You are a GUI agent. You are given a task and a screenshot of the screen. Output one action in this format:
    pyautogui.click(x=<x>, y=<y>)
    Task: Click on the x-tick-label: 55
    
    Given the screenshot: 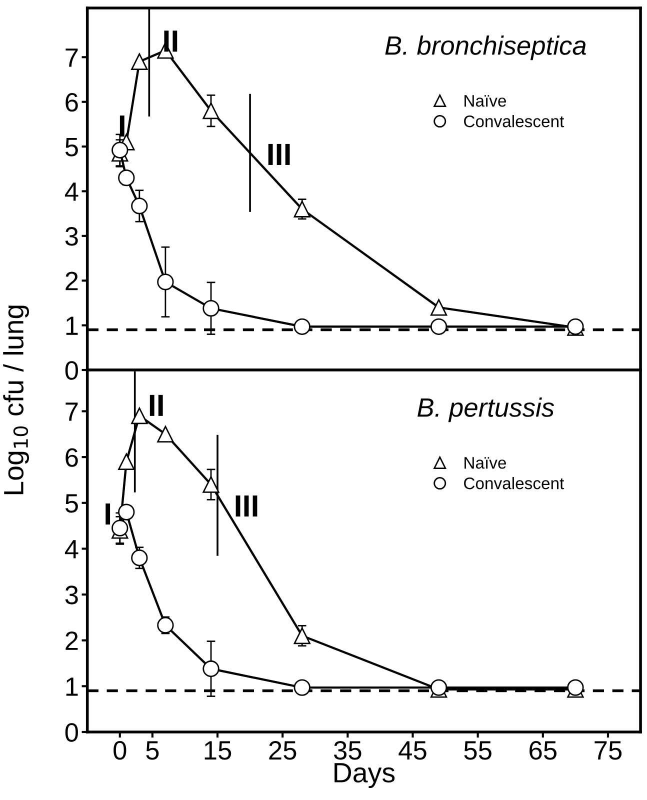 What is the action you would take?
    pyautogui.click(x=478, y=750)
    